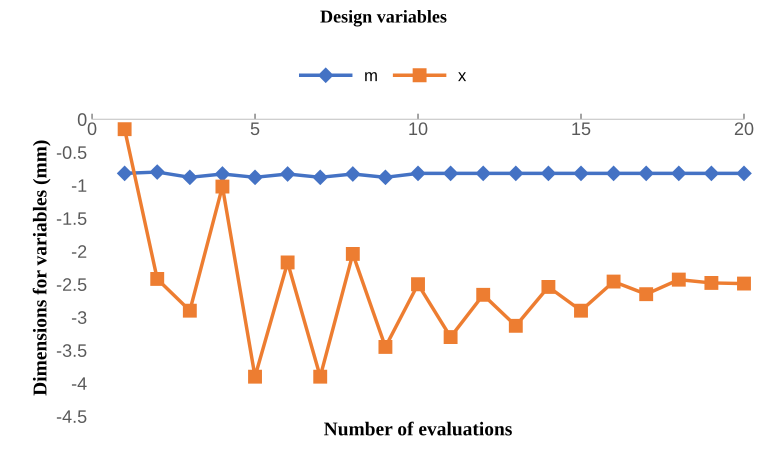 The width and height of the screenshot is (767, 450). I want to click on legend-label: x, so click(462, 77).